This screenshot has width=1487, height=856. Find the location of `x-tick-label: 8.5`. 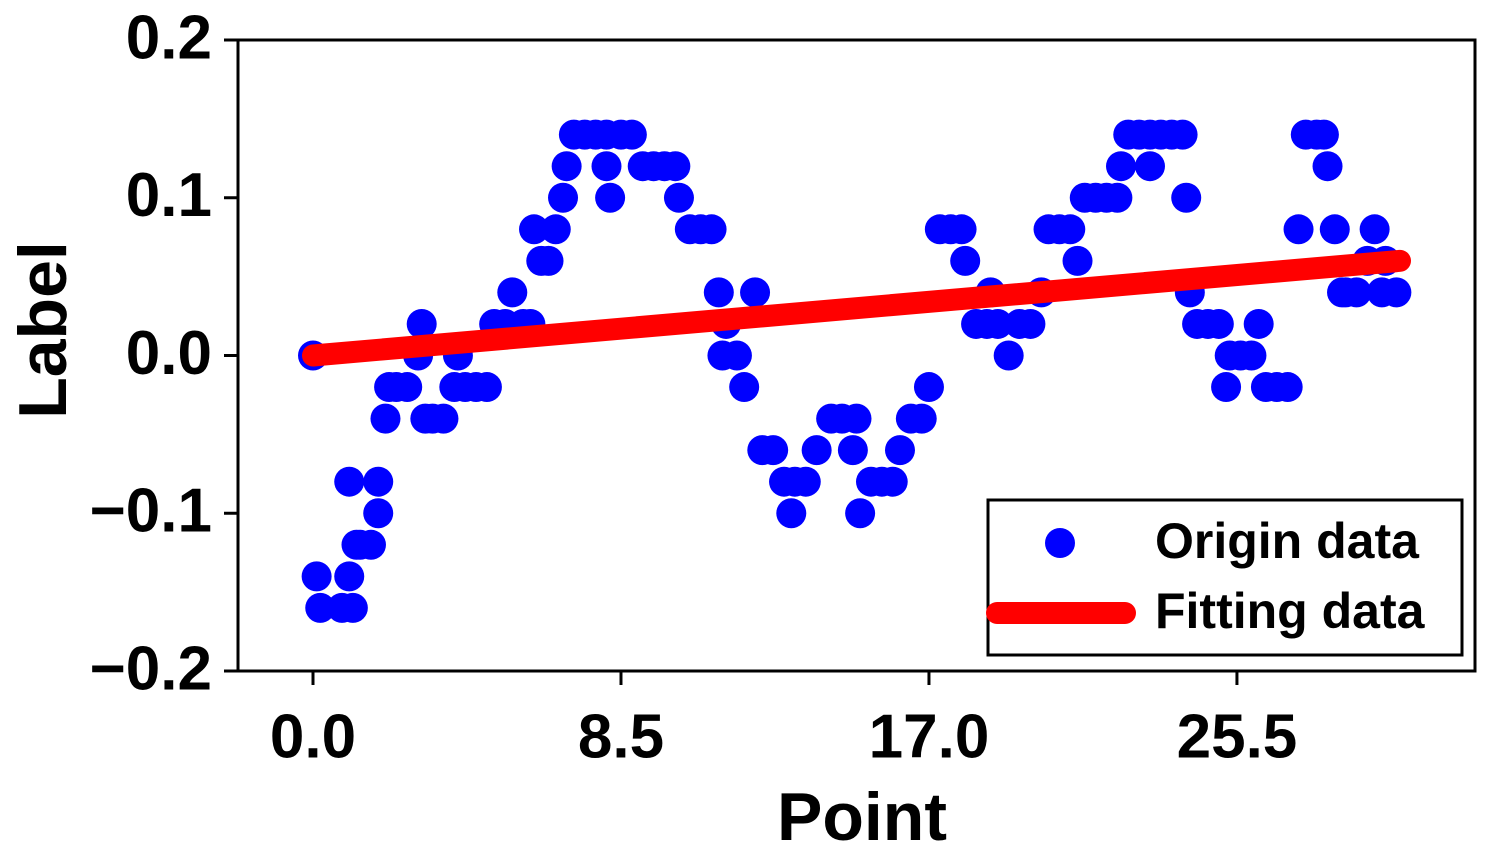

x-tick-label: 8.5 is located at coordinates (621, 736).